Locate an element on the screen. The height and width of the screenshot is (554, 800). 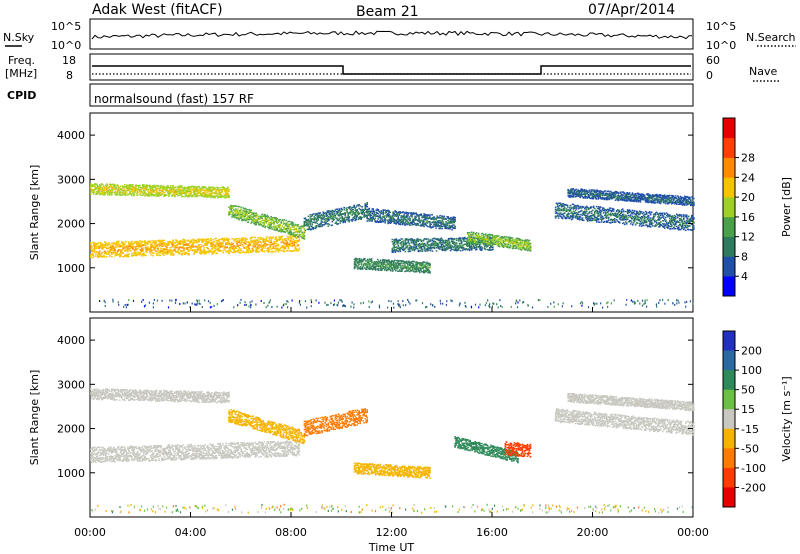
freq-series is located at coordinates (391, 70).